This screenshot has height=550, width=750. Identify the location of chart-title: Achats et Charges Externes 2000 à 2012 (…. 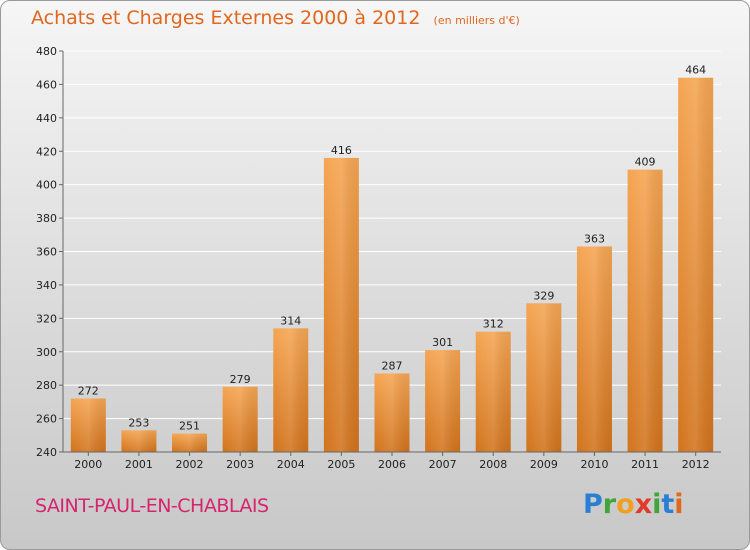
(275, 18).